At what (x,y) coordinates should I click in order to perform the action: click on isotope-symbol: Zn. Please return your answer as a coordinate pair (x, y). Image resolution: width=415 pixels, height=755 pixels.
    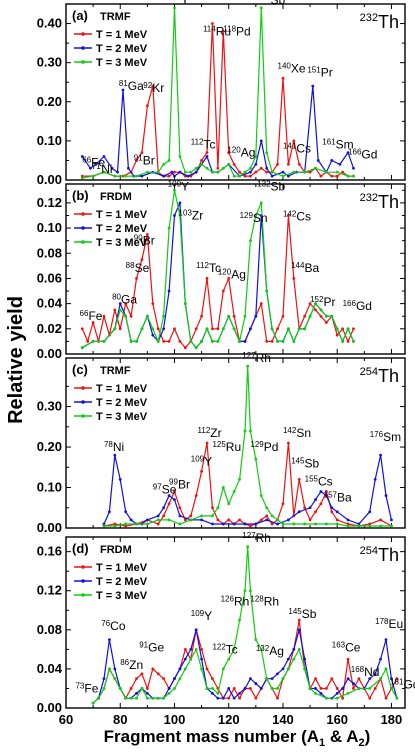
    Looking at the image, I should click on (136, 665).